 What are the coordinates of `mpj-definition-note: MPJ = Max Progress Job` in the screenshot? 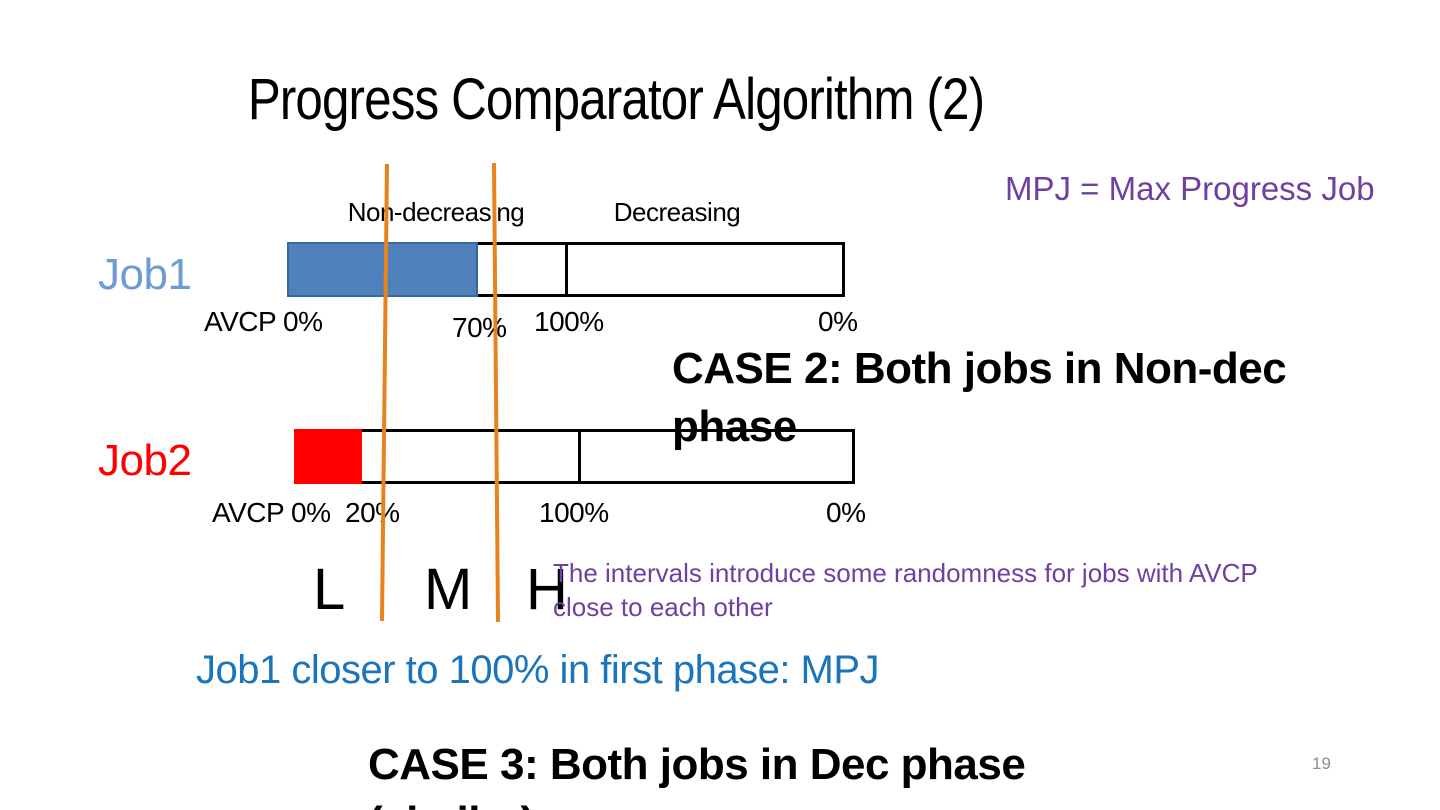 It's located at (1190, 188).